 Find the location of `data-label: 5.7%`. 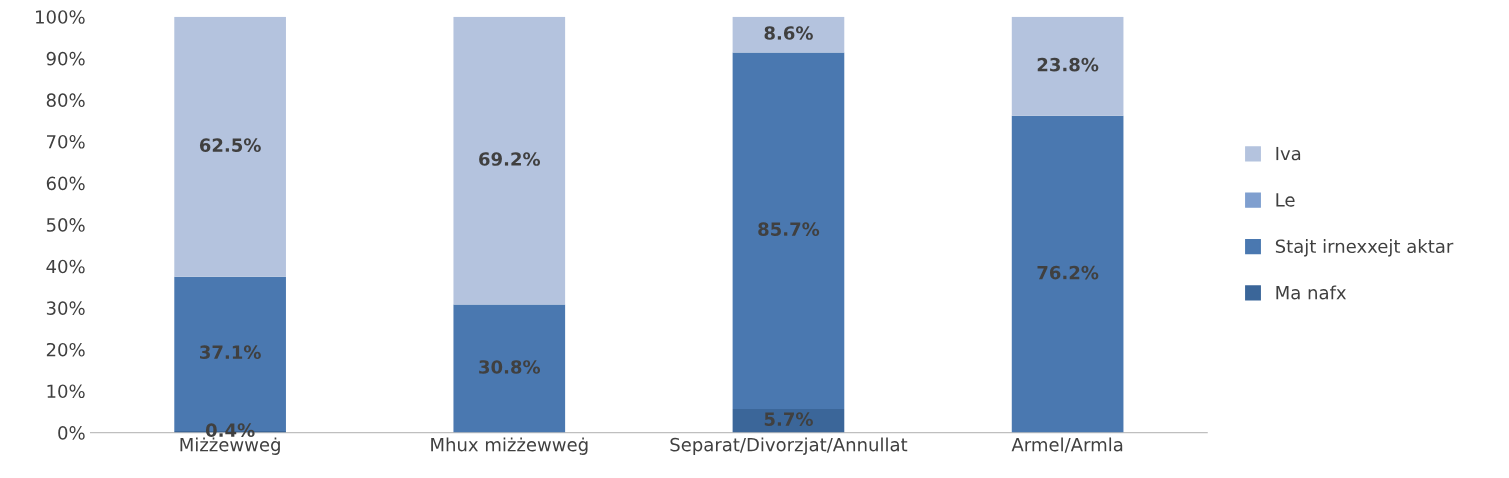

data-label: 5.7% is located at coordinates (788, 419).